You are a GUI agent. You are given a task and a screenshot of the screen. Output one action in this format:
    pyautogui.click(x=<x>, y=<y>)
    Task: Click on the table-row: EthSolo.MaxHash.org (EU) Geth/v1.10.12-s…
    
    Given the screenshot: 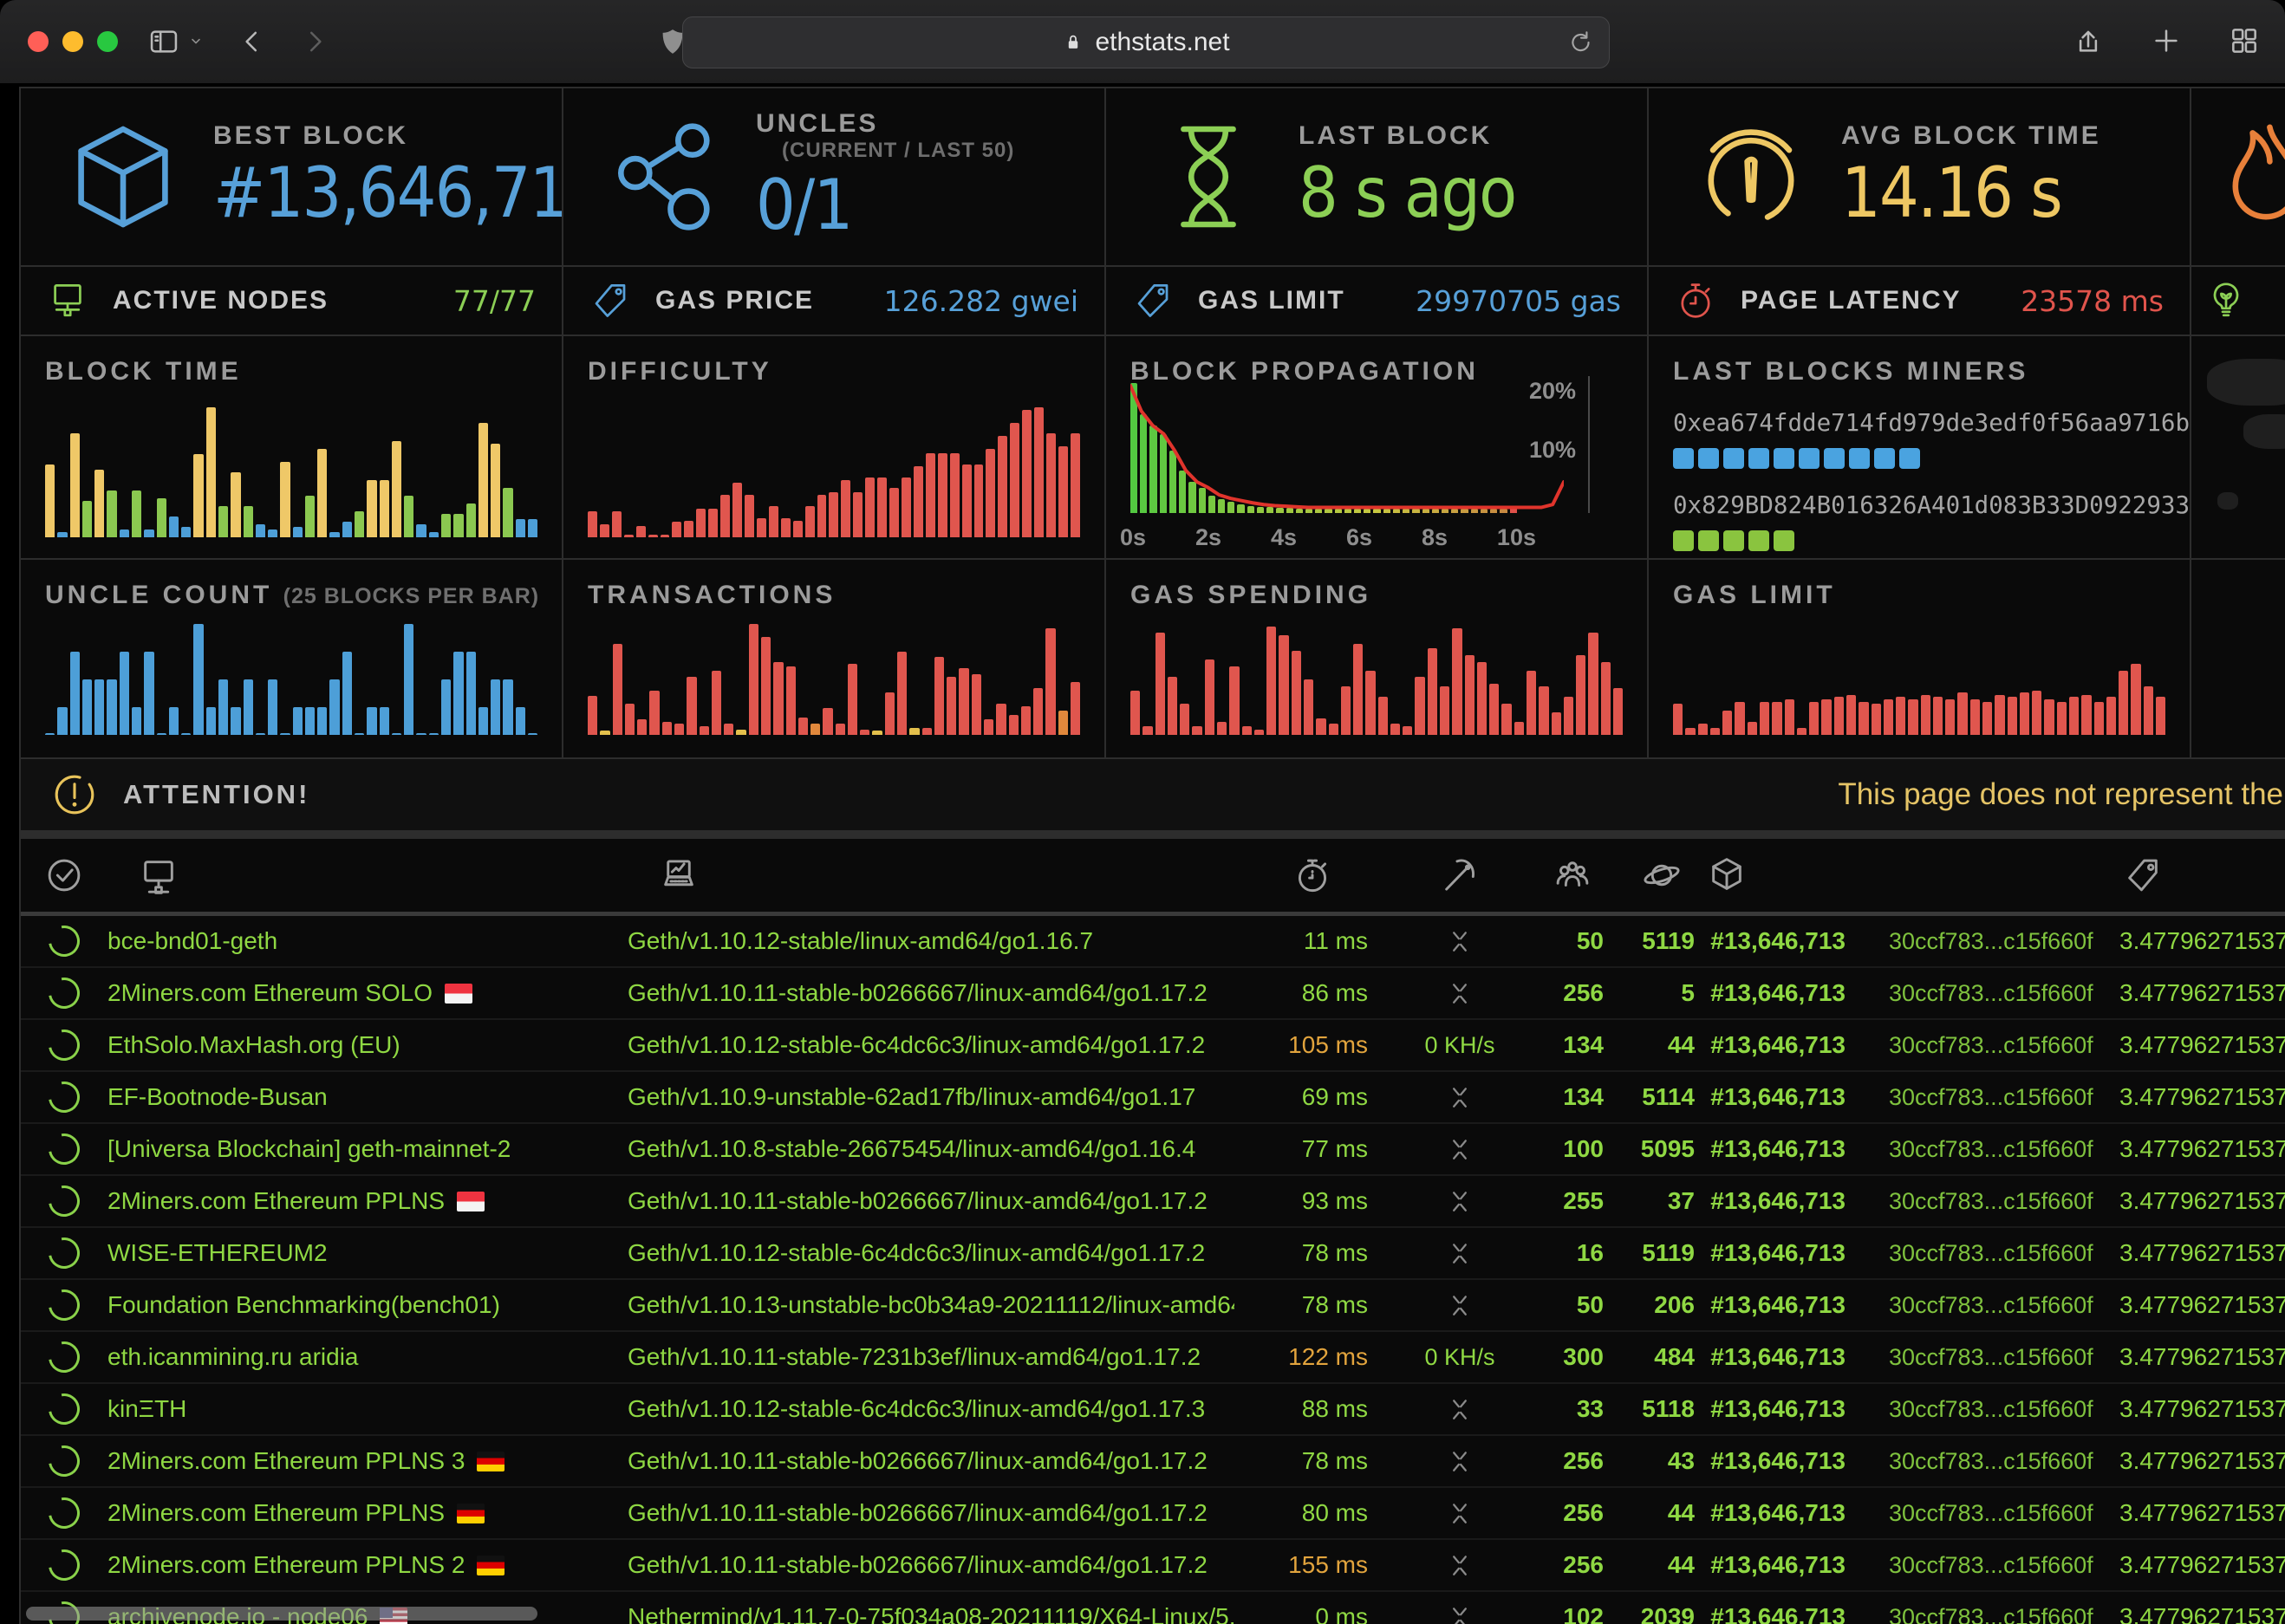 What is the action you would take?
    pyautogui.click(x=1153, y=1046)
    